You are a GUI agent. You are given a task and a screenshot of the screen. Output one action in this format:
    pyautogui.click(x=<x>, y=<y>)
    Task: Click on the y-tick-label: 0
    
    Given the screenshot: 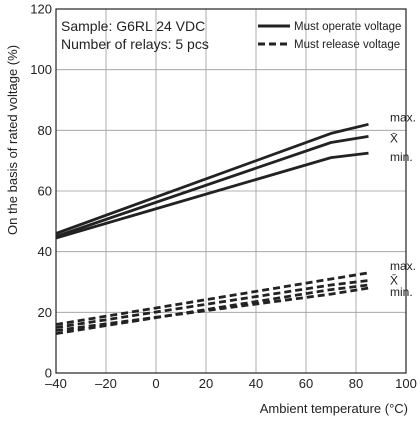 What is the action you would take?
    pyautogui.click(x=48, y=373)
    